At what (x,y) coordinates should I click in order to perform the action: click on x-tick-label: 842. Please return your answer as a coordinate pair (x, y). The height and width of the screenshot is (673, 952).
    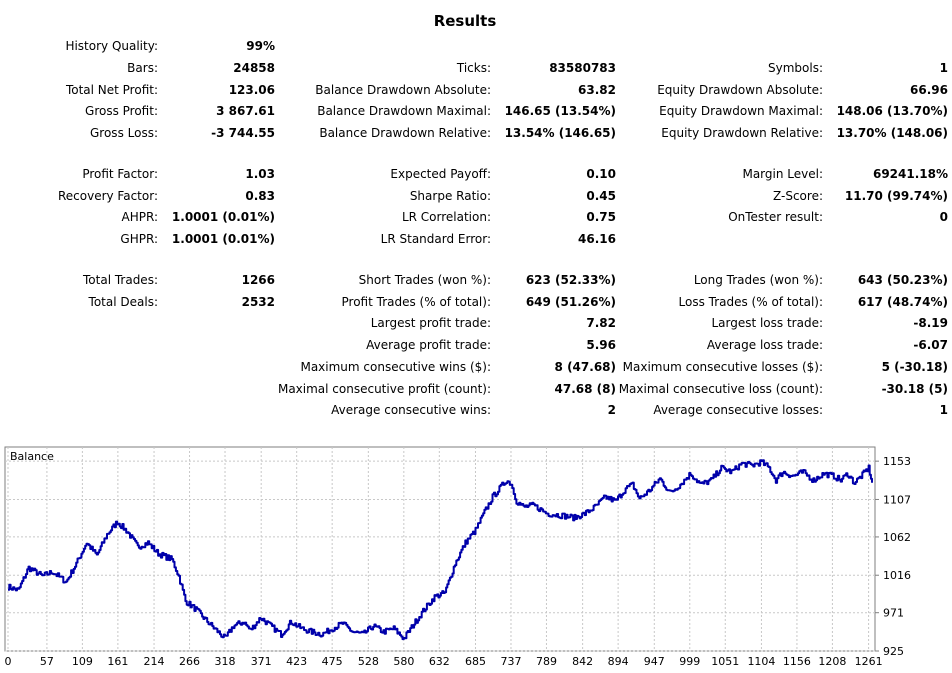
    Looking at the image, I should click on (582, 661).